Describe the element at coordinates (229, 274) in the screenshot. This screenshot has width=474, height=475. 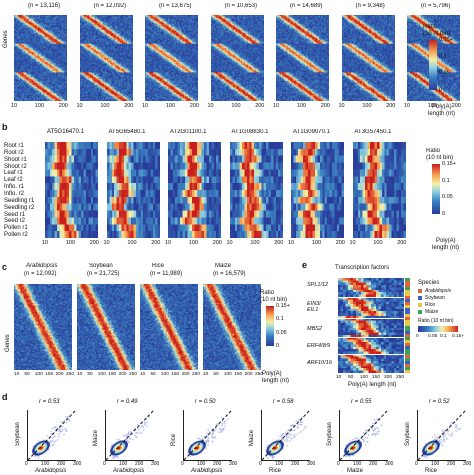
I see `panel-c-species-n: (n = 16,579)` at that location.